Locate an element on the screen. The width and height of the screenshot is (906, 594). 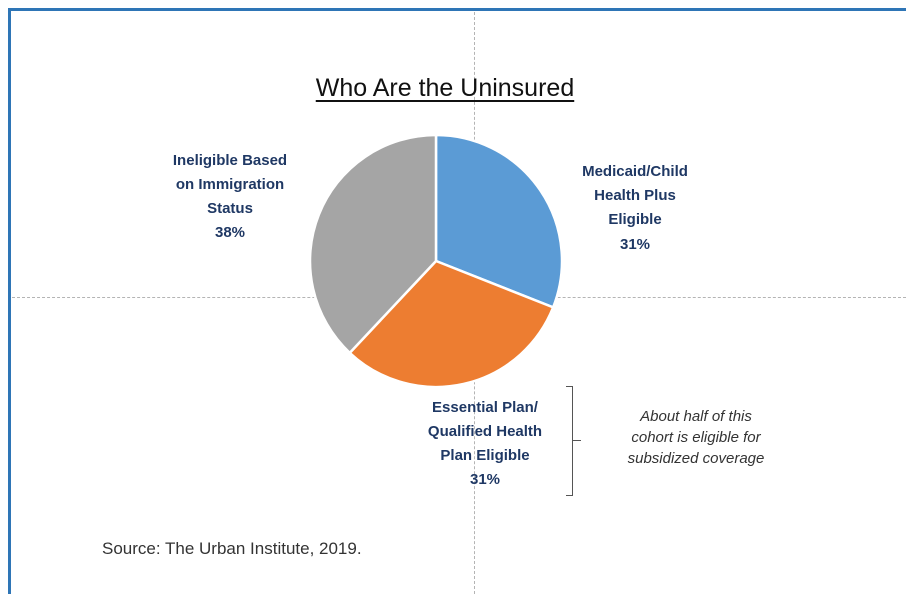
slice-value-immigration: 38% is located at coordinates (230, 232).